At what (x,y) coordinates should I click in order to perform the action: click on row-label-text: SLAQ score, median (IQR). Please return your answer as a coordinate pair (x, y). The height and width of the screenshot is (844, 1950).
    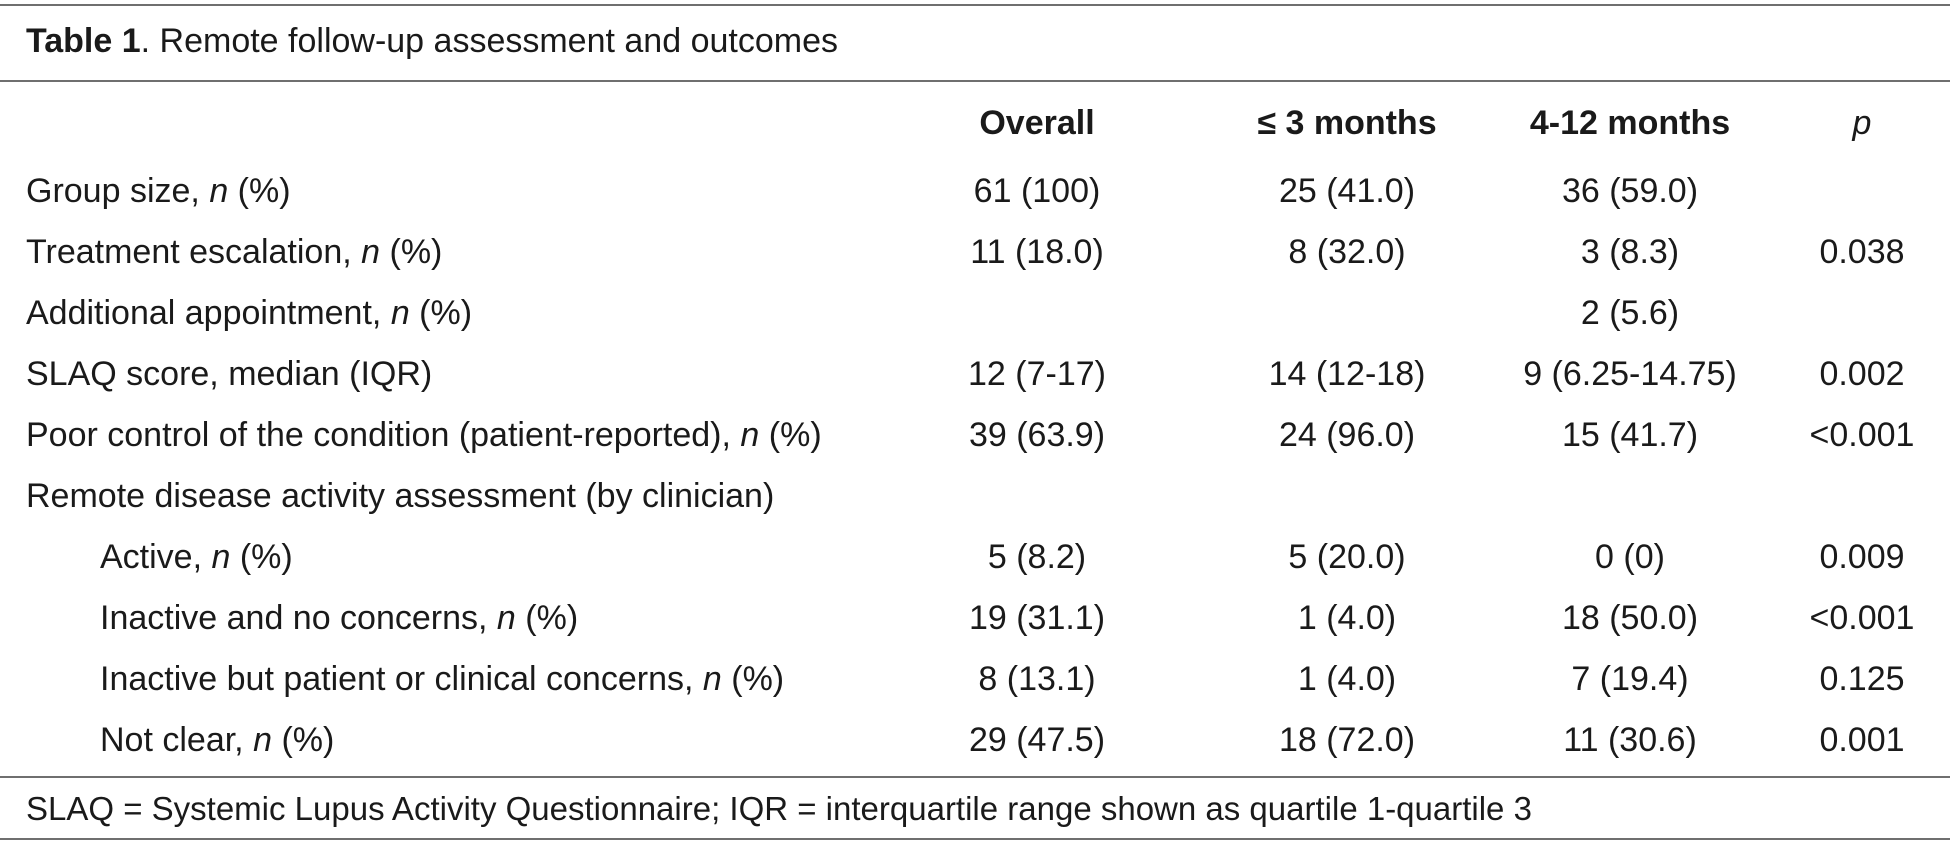
    Looking at the image, I should click on (229, 374).